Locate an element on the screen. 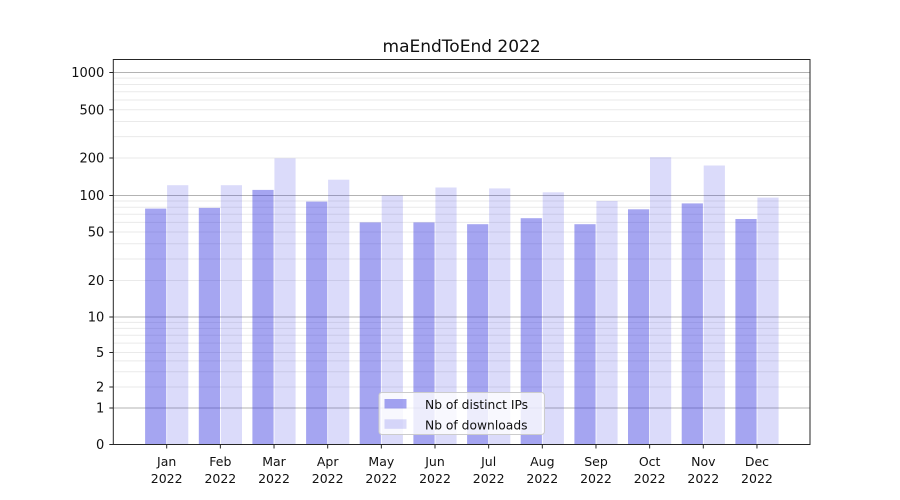  x-tick-label-month: Jul is located at coordinates (488, 461).